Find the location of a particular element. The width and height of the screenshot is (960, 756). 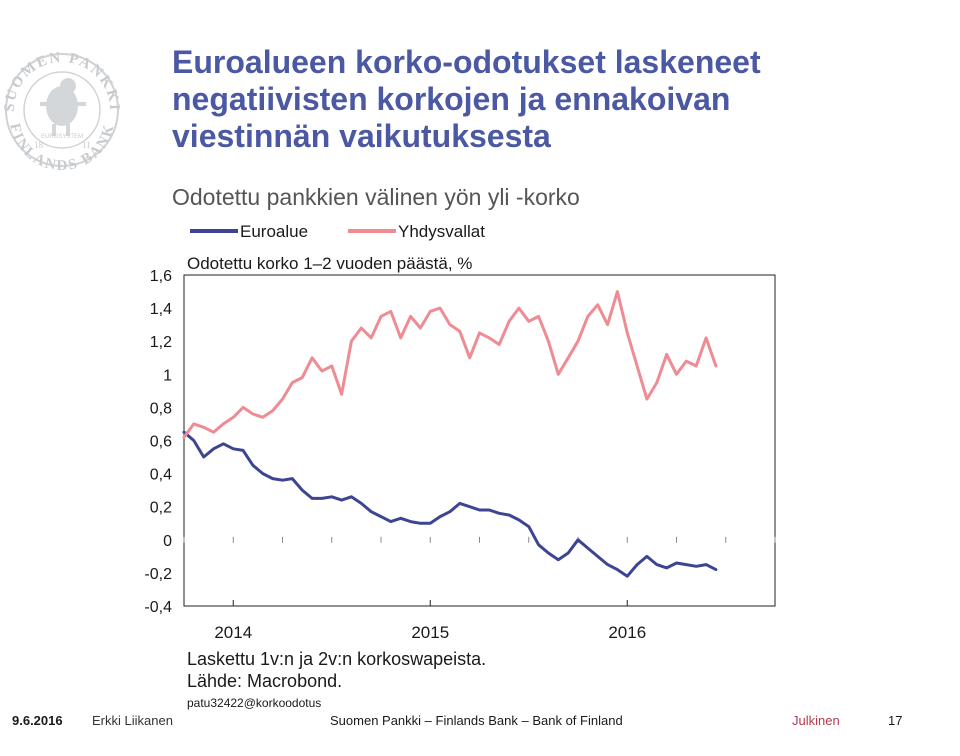

y-tick-label: 1,4 is located at coordinates (161, 309).